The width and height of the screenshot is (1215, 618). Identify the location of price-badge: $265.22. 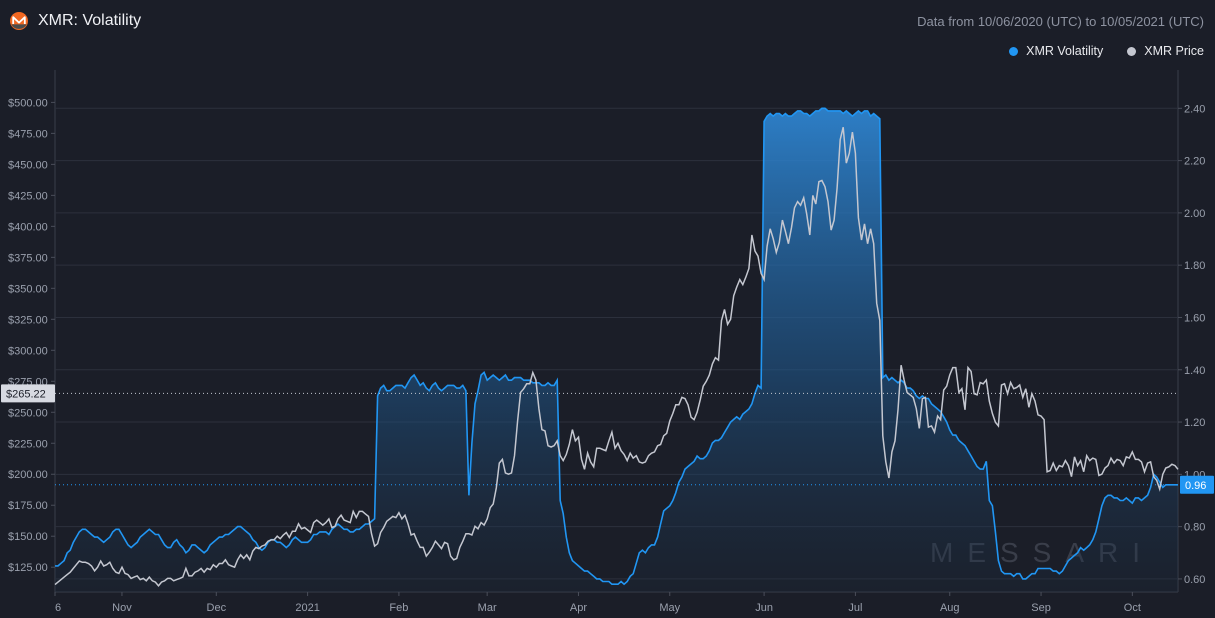
(28, 393).